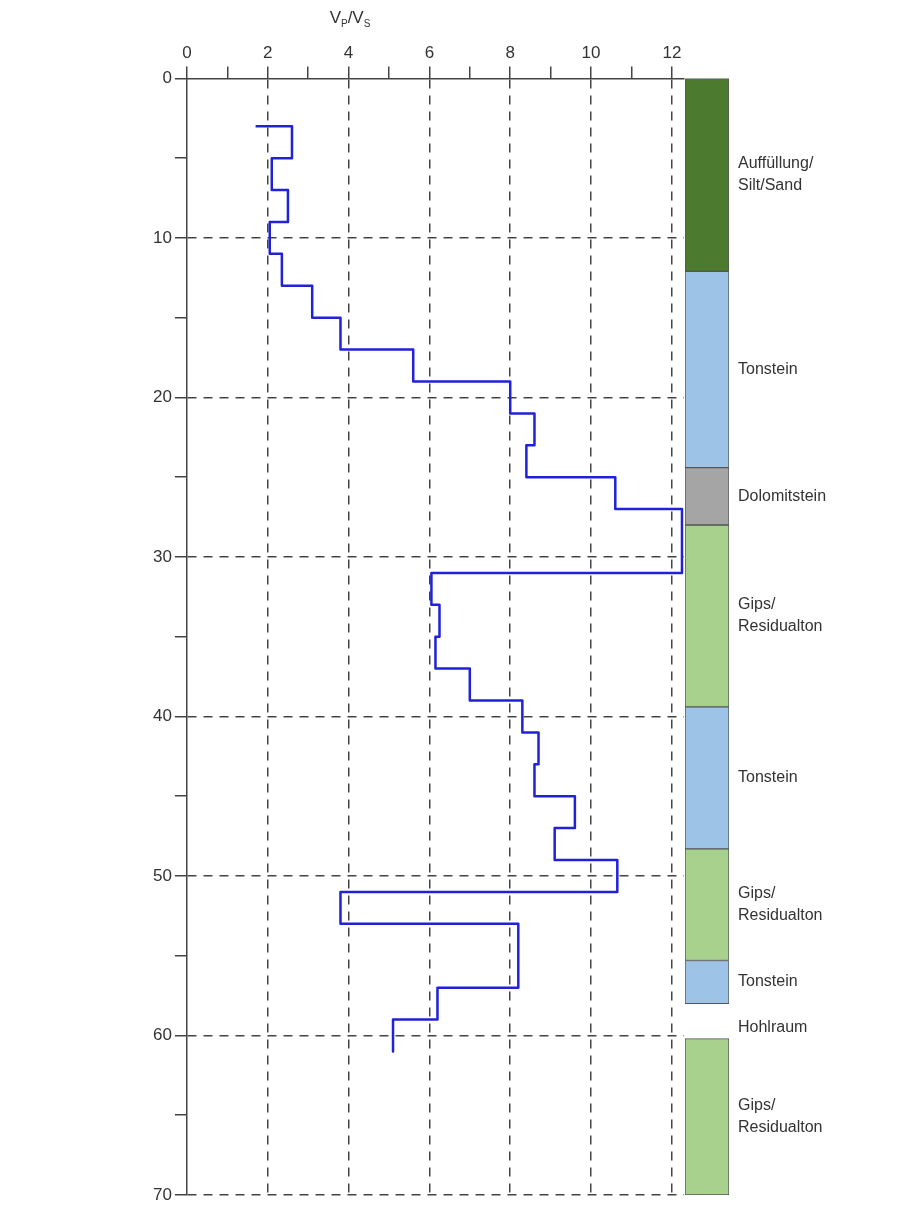 Image resolution: width=924 pixels, height=1211 pixels. What do you see at coordinates (510, 52) in the screenshot?
I see `x-tick-label: 8` at bounding box center [510, 52].